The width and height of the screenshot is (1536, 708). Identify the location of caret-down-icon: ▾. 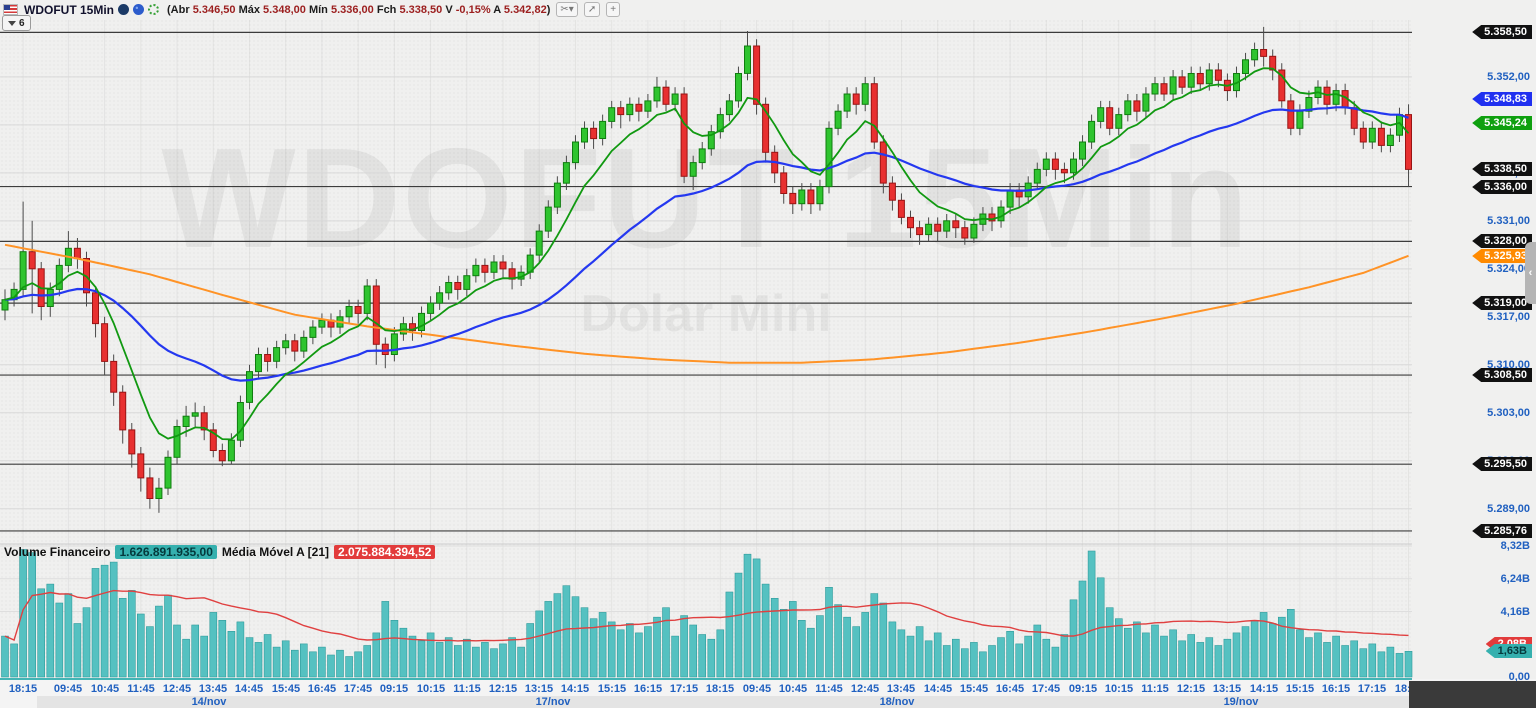
(571, 9).